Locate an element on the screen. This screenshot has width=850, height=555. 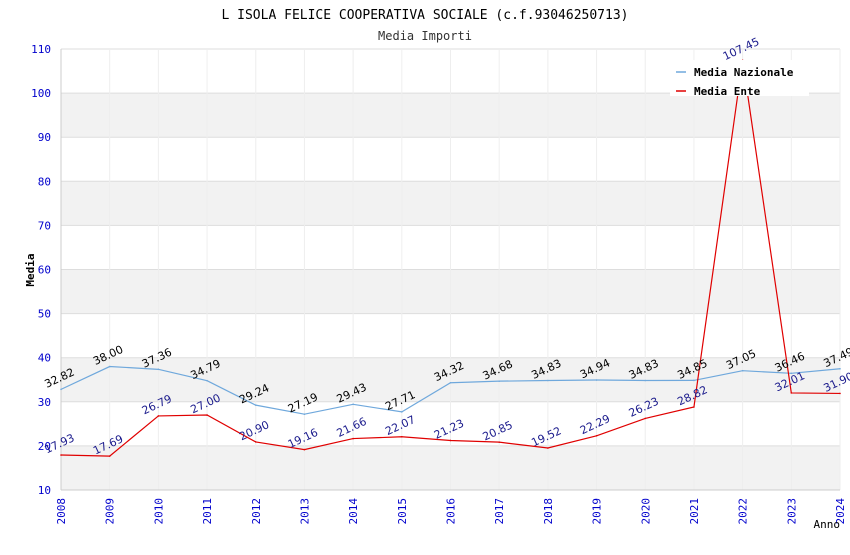
y-axis-label: Media is located at coordinates (30, 269).